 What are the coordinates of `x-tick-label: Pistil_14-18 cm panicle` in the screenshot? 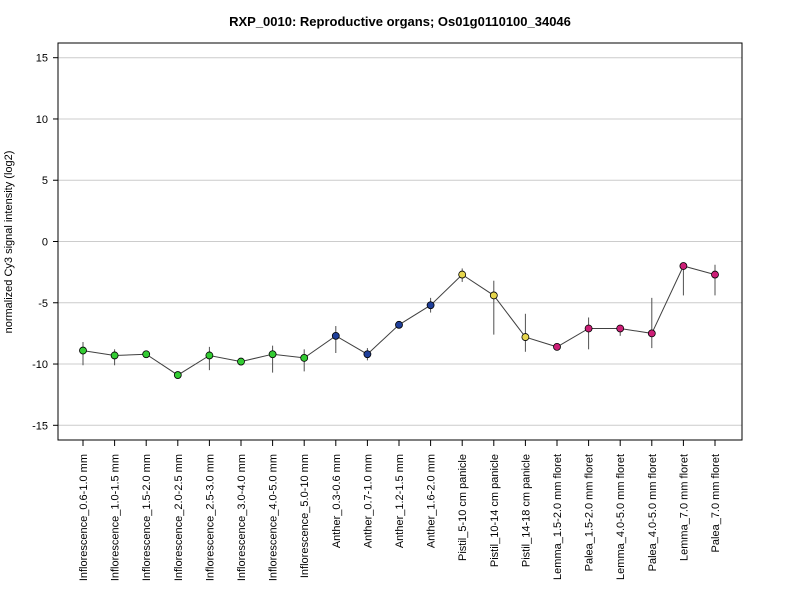 It's located at (526, 510).